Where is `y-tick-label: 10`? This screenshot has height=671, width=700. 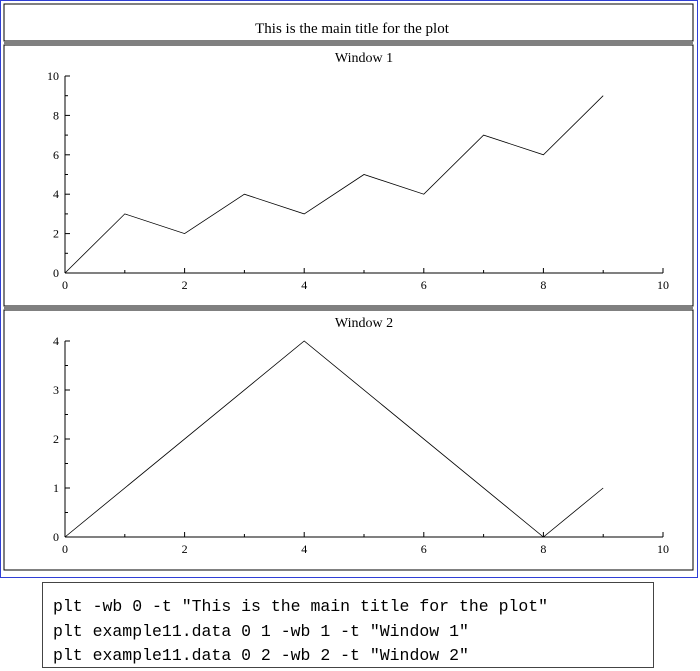
y-tick-label: 10 is located at coordinates (53, 76).